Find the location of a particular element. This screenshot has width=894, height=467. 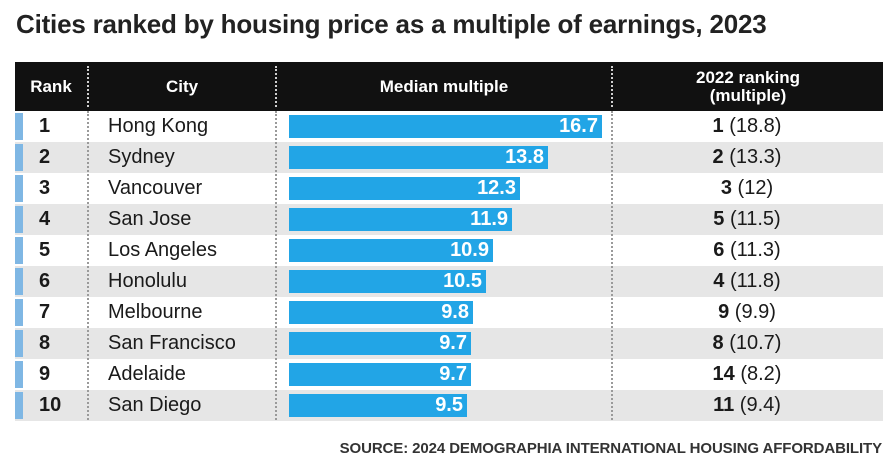

prev-multiple: (12) is located at coordinates (755, 188).